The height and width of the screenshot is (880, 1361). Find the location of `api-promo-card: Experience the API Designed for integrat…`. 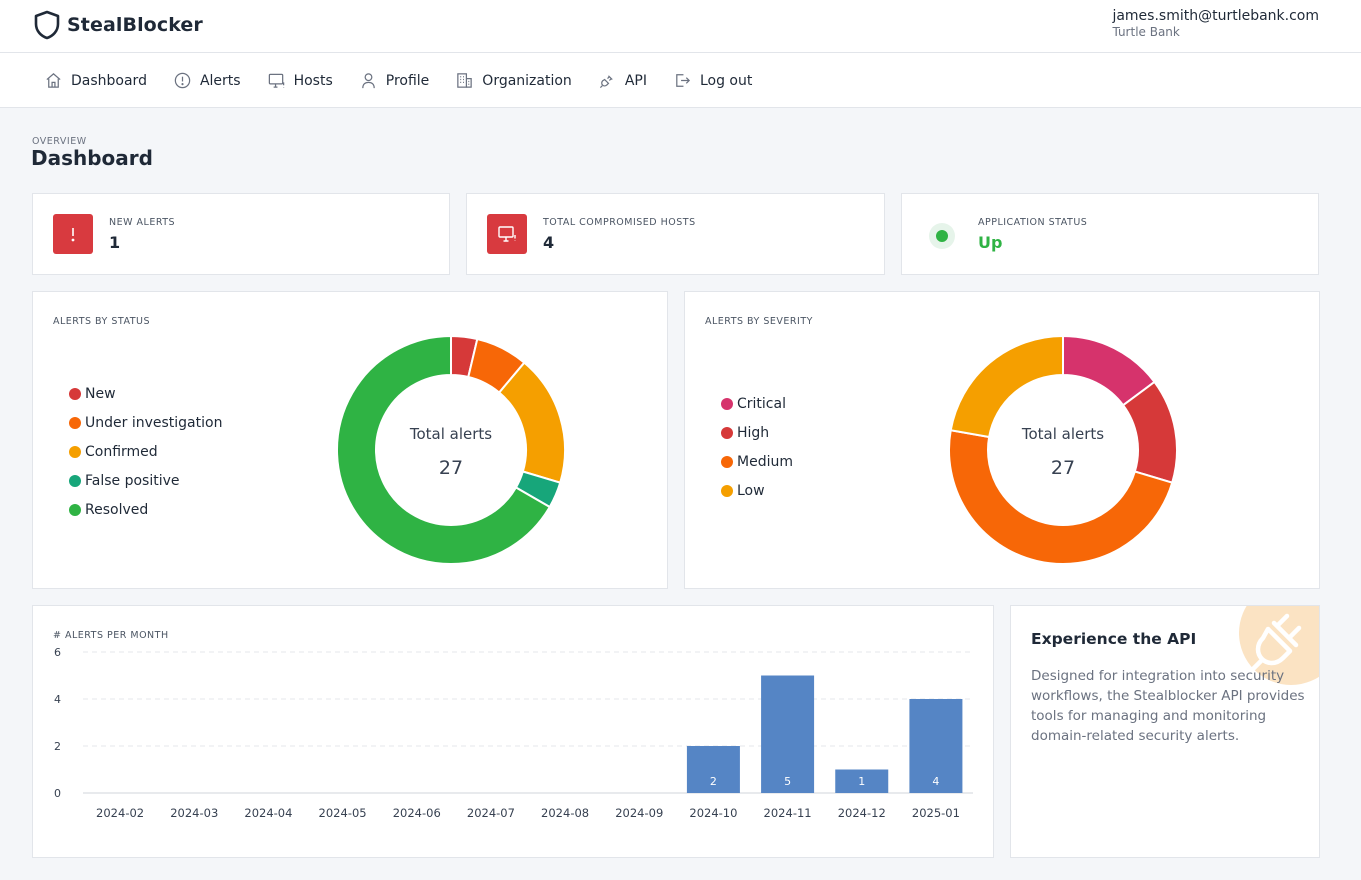

api-promo-card: Experience the API Designed for integrat… is located at coordinates (1165, 731).